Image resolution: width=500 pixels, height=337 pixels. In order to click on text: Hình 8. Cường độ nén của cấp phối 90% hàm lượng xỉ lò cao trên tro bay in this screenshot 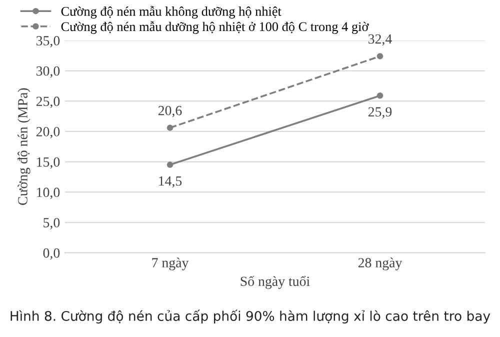, I will do `click(250, 317)`.